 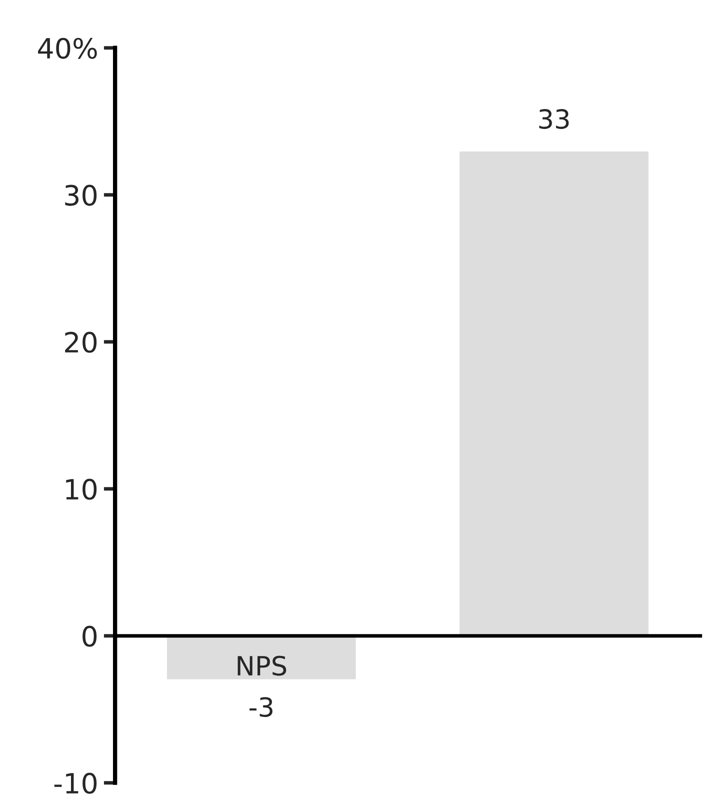 What do you see at coordinates (81, 342) in the screenshot?
I see `y-tick-label: 20` at bounding box center [81, 342].